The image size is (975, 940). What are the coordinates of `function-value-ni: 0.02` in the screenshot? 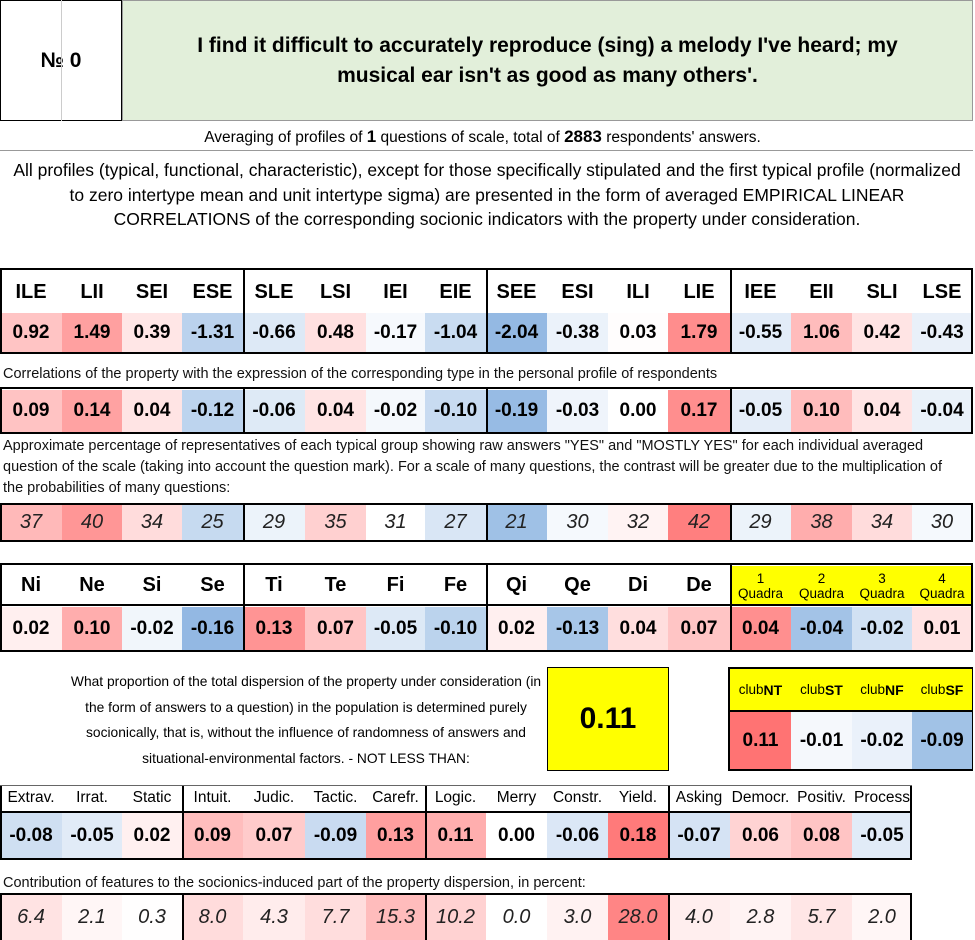 It's located at (31, 628).